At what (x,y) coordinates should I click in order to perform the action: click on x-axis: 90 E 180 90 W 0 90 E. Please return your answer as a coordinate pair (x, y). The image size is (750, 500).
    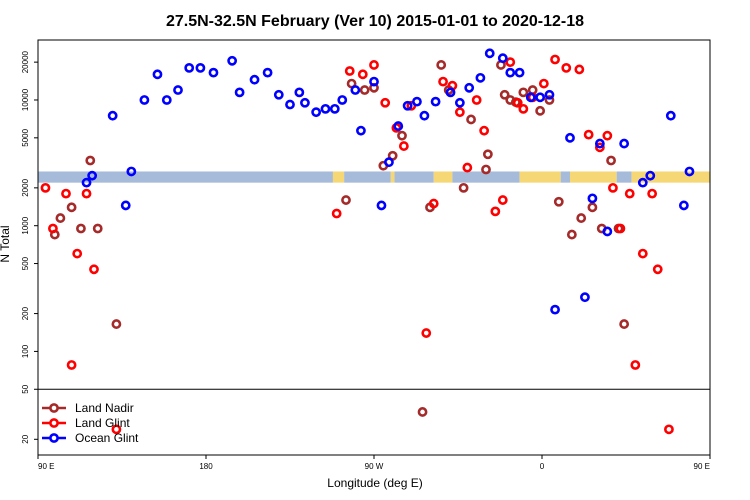
    Looking at the image, I should click on (374, 463).